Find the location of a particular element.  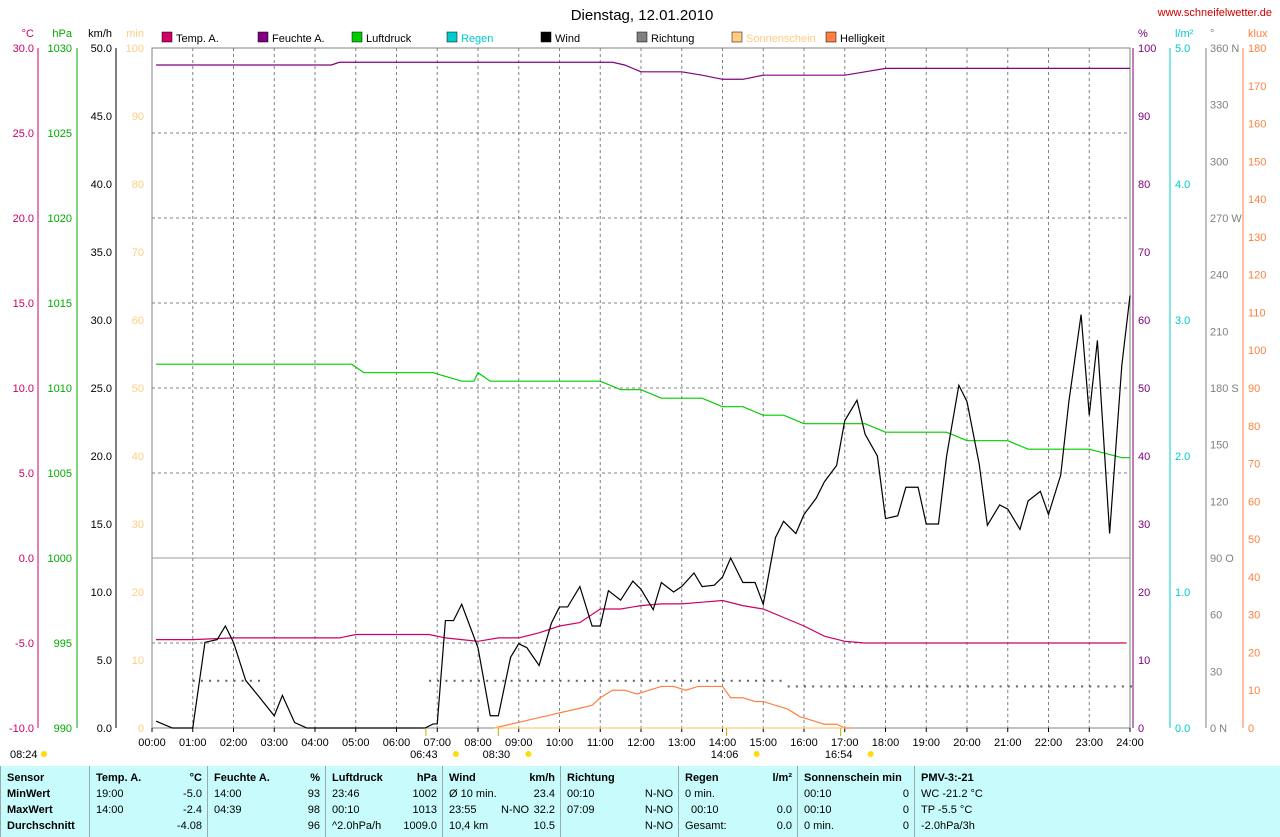

stats-time: Ø 10 min. is located at coordinates (473, 794).